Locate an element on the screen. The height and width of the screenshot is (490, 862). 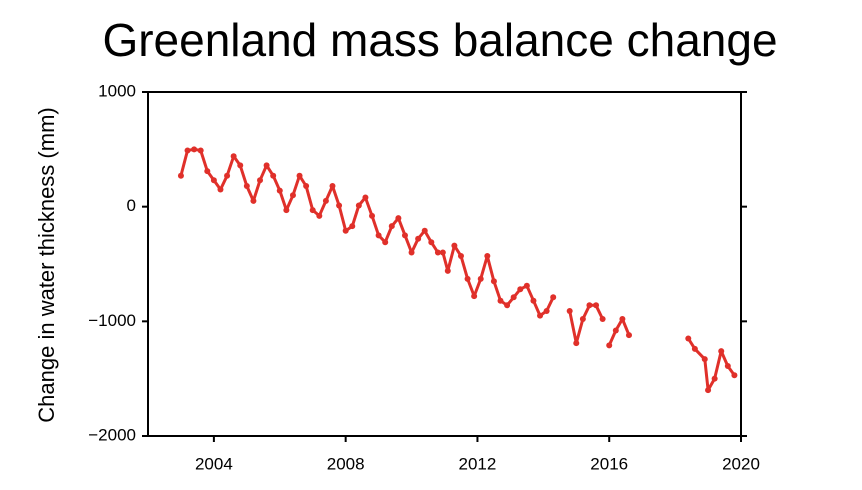
y-axis-label: Change in water thickness (mm) is located at coordinates (46, 264).